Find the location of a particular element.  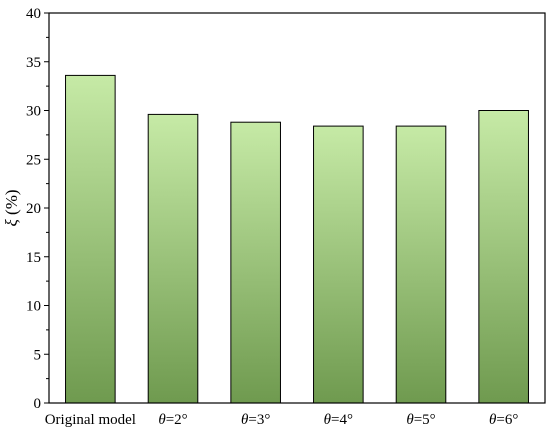

y-tick-label: 20 is located at coordinates (33, 209).